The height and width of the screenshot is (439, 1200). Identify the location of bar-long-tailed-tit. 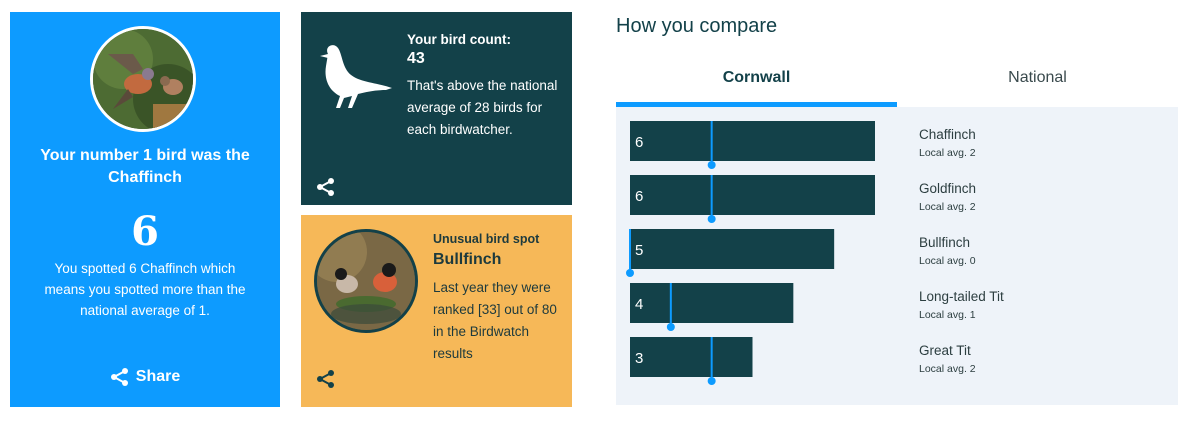
(712, 303).